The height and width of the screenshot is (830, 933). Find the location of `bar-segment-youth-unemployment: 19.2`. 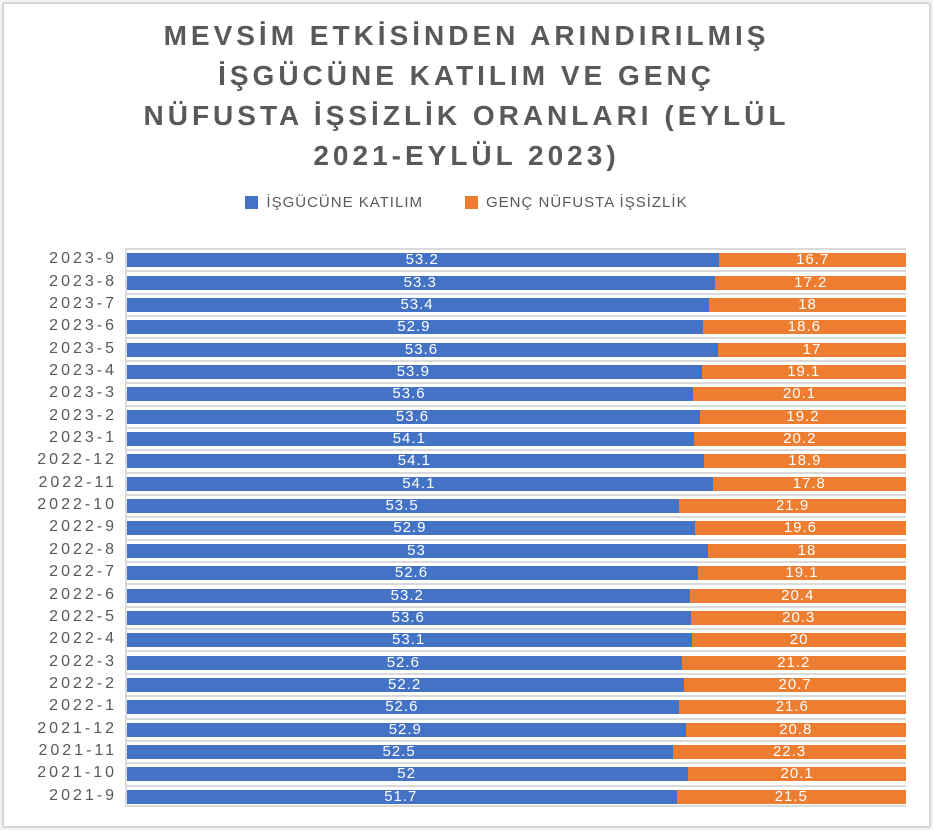

bar-segment-youth-unemployment: 19.2 is located at coordinates (803, 416).